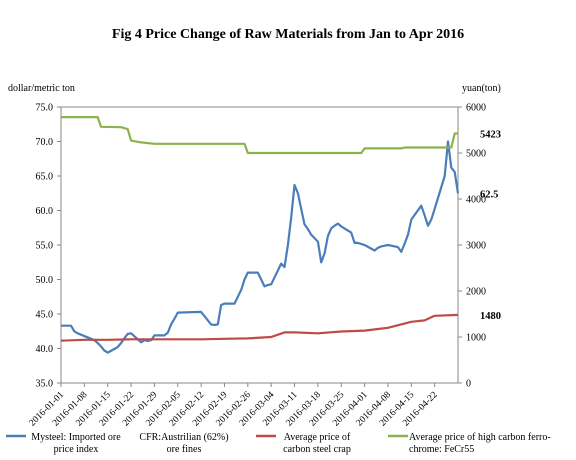  What do you see at coordinates (45, 315) in the screenshot?
I see `left-tick-label: 45.0` at bounding box center [45, 315].